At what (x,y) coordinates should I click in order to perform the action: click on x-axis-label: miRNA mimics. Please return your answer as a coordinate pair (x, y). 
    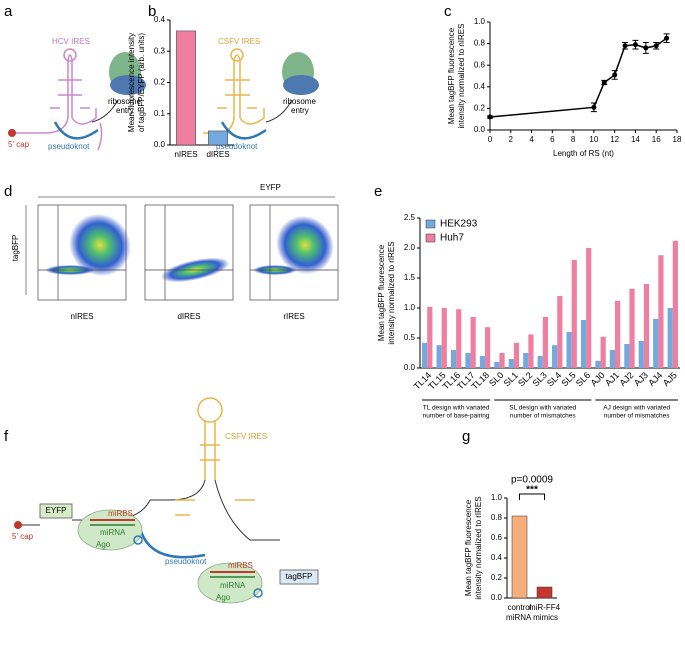
    Looking at the image, I should click on (532, 617).